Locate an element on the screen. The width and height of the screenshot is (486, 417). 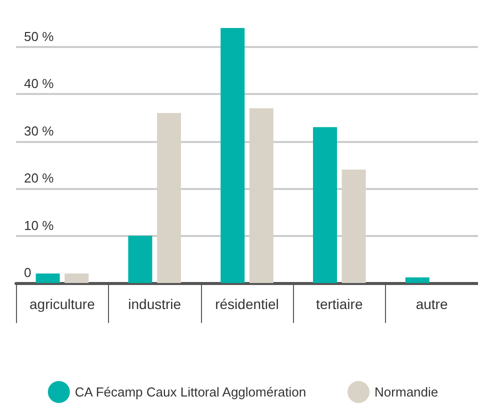
x-tick-label: résidentiel is located at coordinates (247, 304).